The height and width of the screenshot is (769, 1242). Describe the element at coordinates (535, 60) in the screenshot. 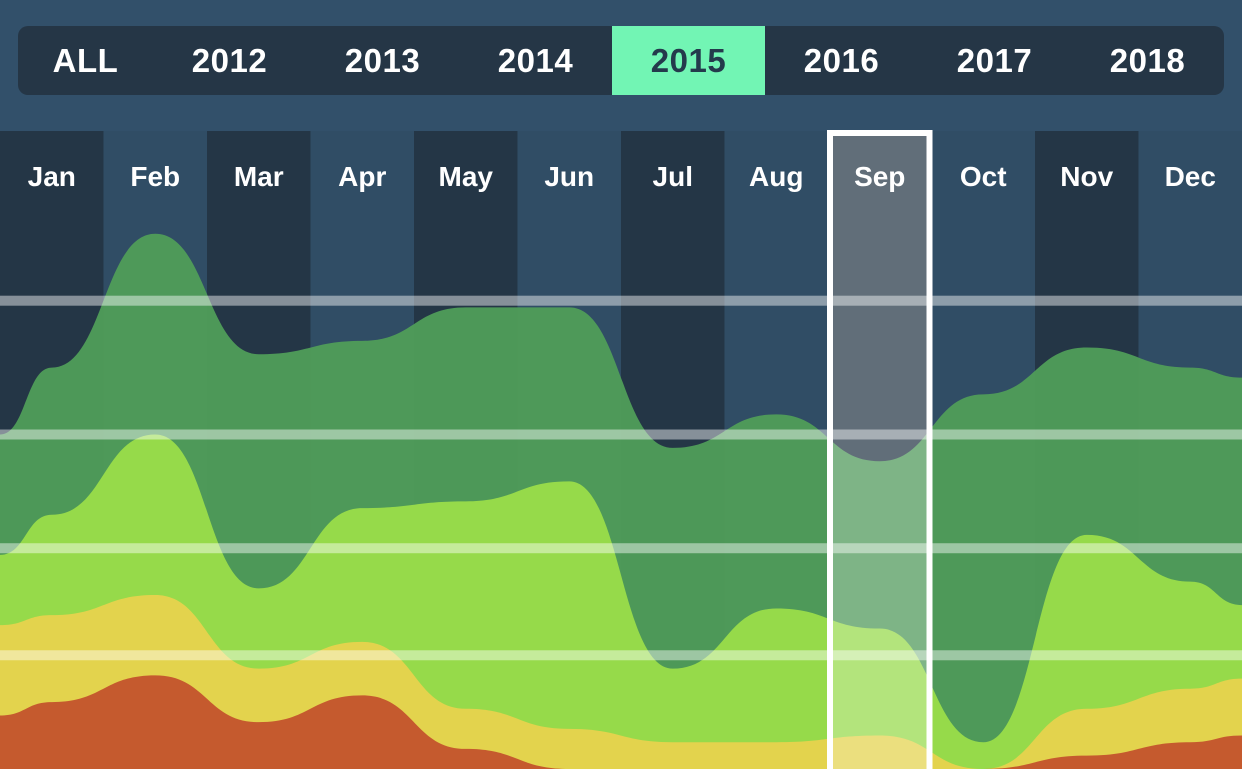

I see `year-tab-2014: 2014` at that location.